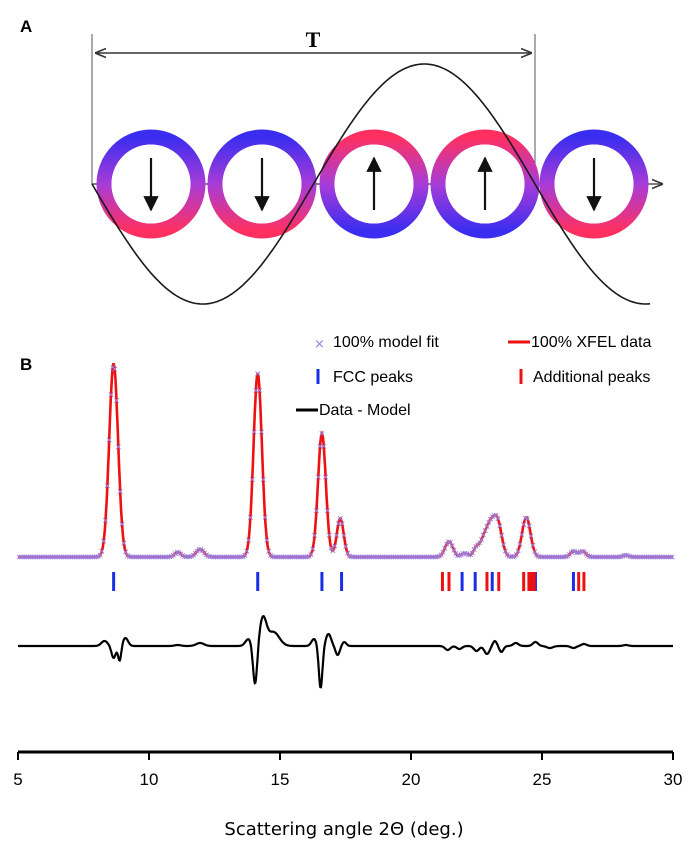  Describe the element at coordinates (313, 39) in the screenshot. I see `period-label: T` at that location.